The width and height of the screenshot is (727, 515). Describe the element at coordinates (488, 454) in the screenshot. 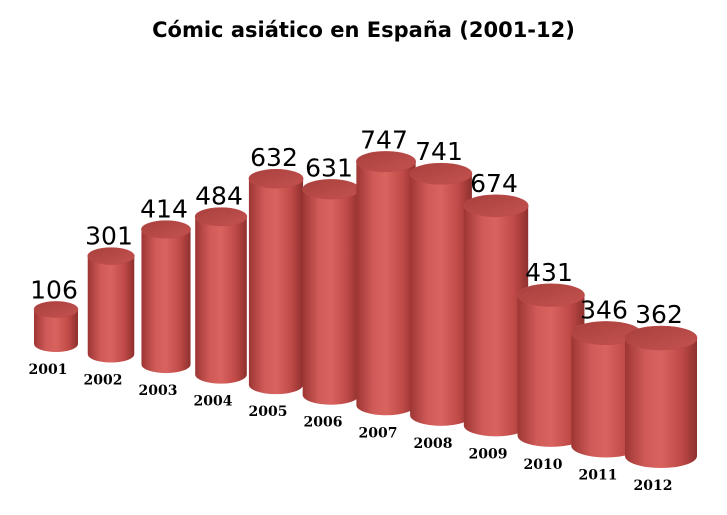

I see `tick-label: 2009` at that location.